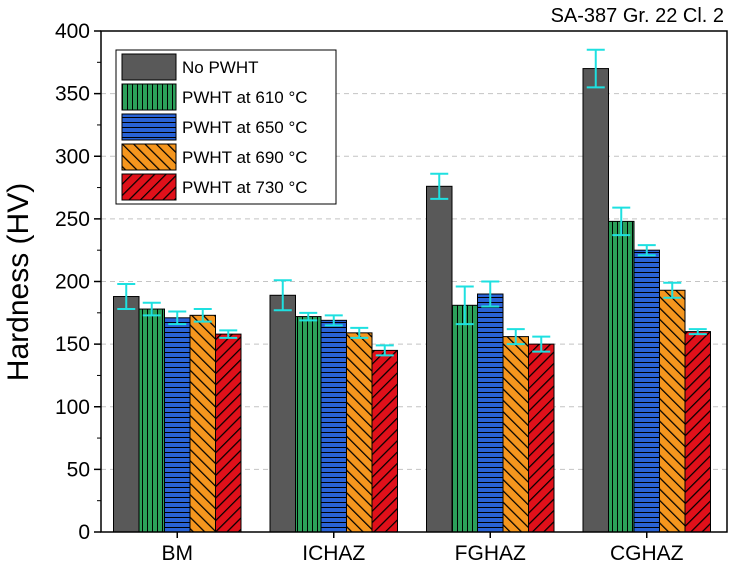  What do you see at coordinates (245, 157) in the screenshot?
I see `legend-label: PWHT at 690 °C` at bounding box center [245, 157].